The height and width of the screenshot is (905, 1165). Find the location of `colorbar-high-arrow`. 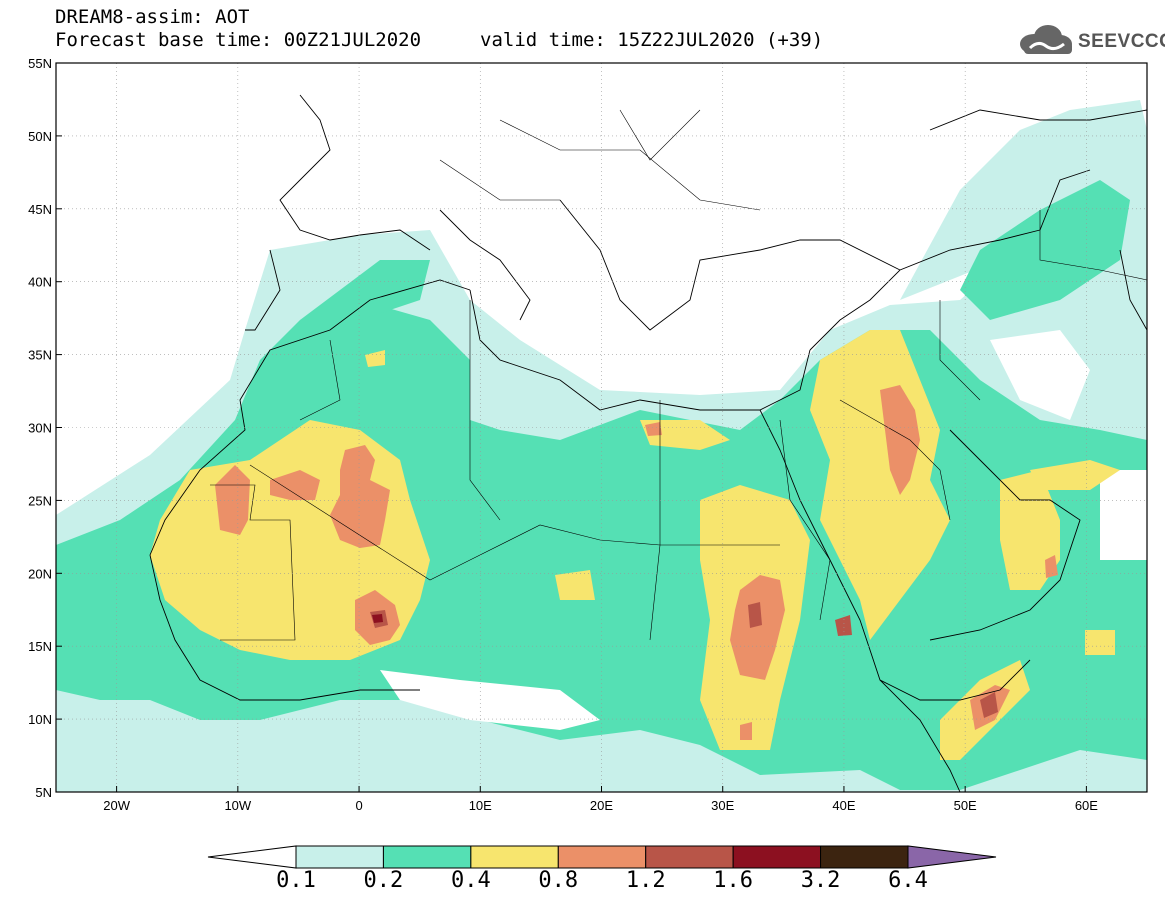

colorbar-high-arrow is located at coordinates (952, 857).